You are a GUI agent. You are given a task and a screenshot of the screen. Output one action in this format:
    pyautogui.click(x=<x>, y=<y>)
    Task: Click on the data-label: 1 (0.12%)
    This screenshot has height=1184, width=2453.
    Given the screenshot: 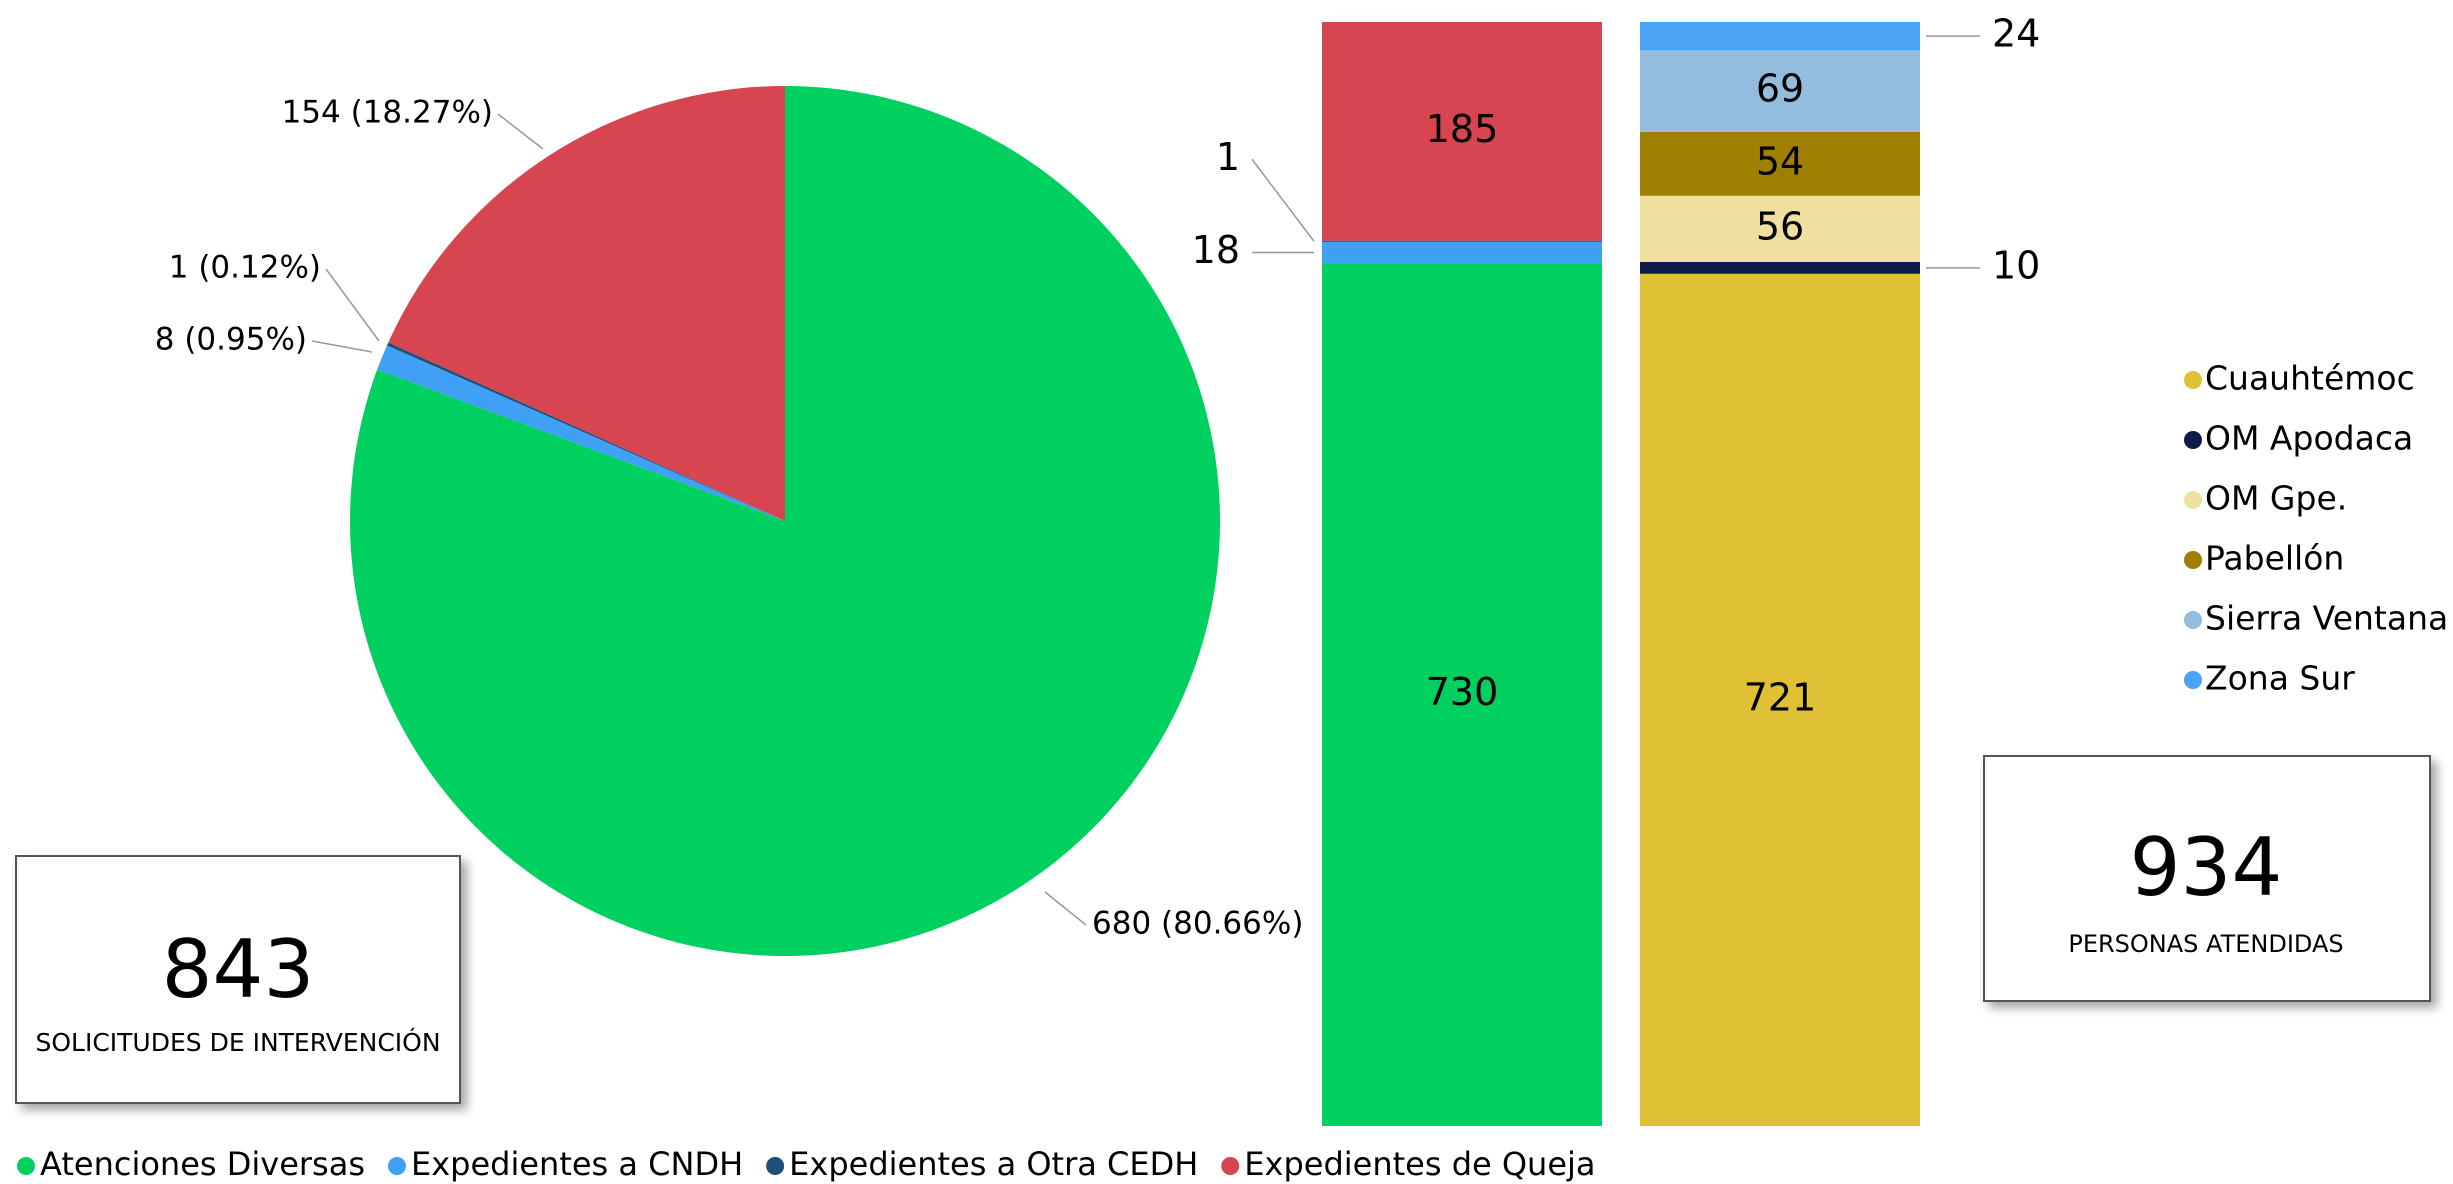 What is the action you would take?
    pyautogui.click(x=245, y=268)
    